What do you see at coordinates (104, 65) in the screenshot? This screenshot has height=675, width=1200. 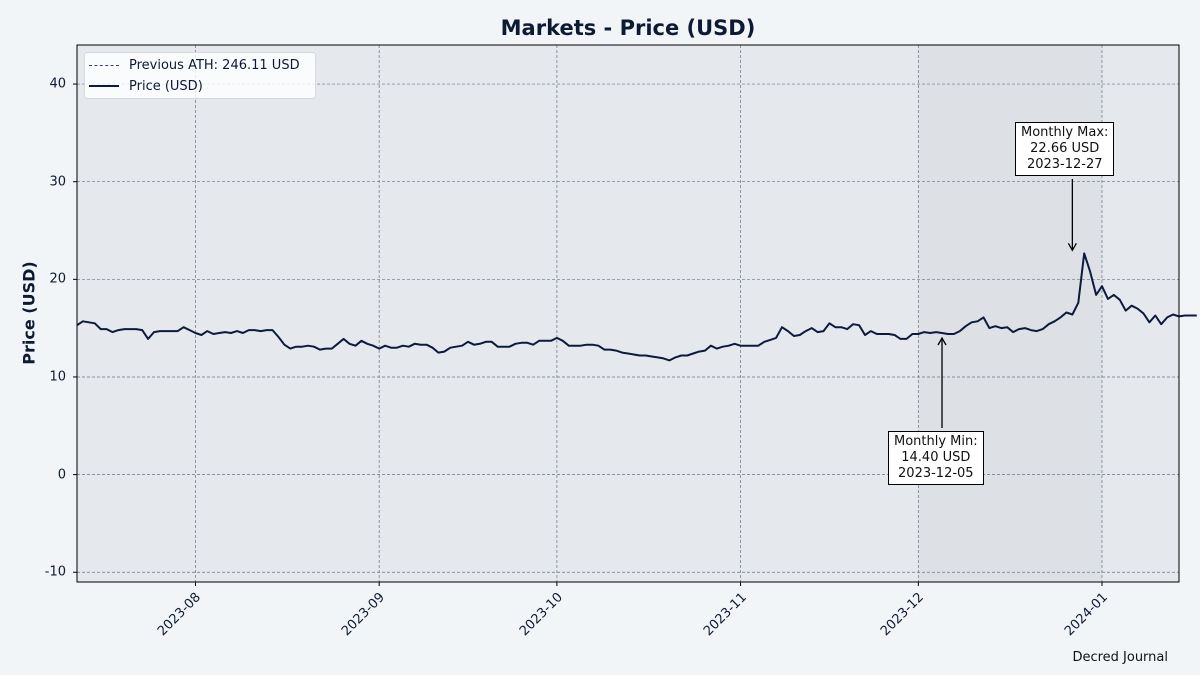 I see `dashed-line-icon` at bounding box center [104, 65].